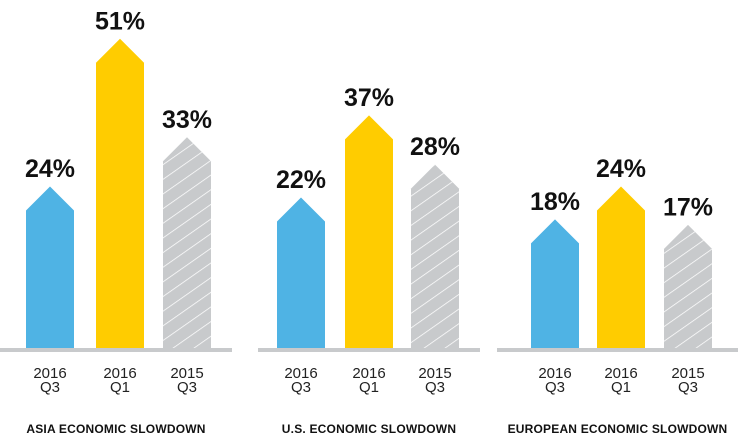 The width and height of the screenshot is (738, 440). What do you see at coordinates (688, 207) in the screenshot?
I see `value-label: 17%` at bounding box center [688, 207].